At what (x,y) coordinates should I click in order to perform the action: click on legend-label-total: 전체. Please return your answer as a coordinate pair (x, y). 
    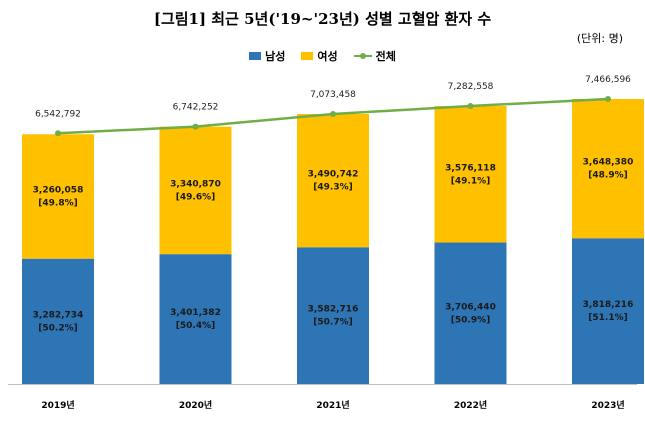
    Looking at the image, I should click on (385, 56).